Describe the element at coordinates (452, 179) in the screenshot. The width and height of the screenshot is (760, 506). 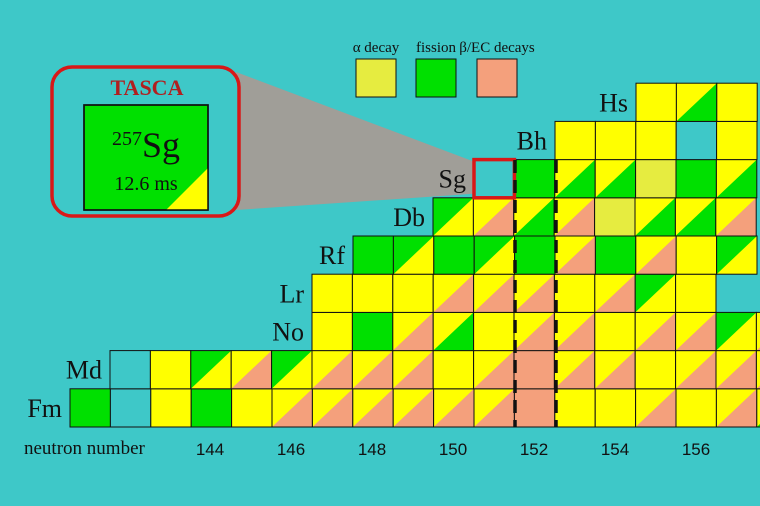
I see `element-label-sg: Sg` at that location.